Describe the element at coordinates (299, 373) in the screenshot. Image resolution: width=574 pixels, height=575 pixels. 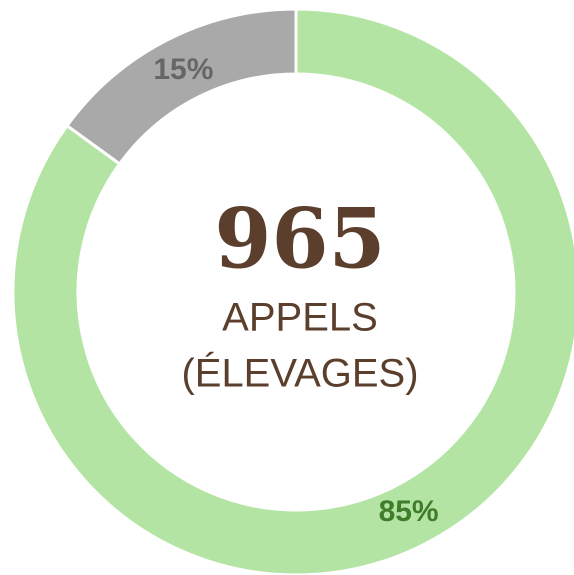
I see `center-line: (ÉLEVAGES)` at that location.